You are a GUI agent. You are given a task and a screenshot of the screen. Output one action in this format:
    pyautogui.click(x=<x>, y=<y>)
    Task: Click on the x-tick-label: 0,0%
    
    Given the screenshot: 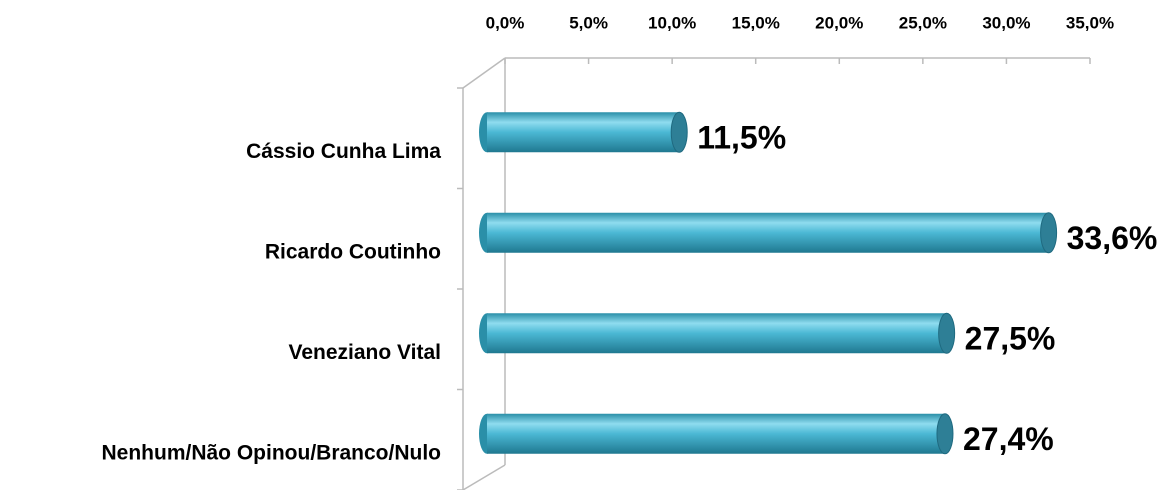 What is the action you would take?
    pyautogui.click(x=505, y=22)
    